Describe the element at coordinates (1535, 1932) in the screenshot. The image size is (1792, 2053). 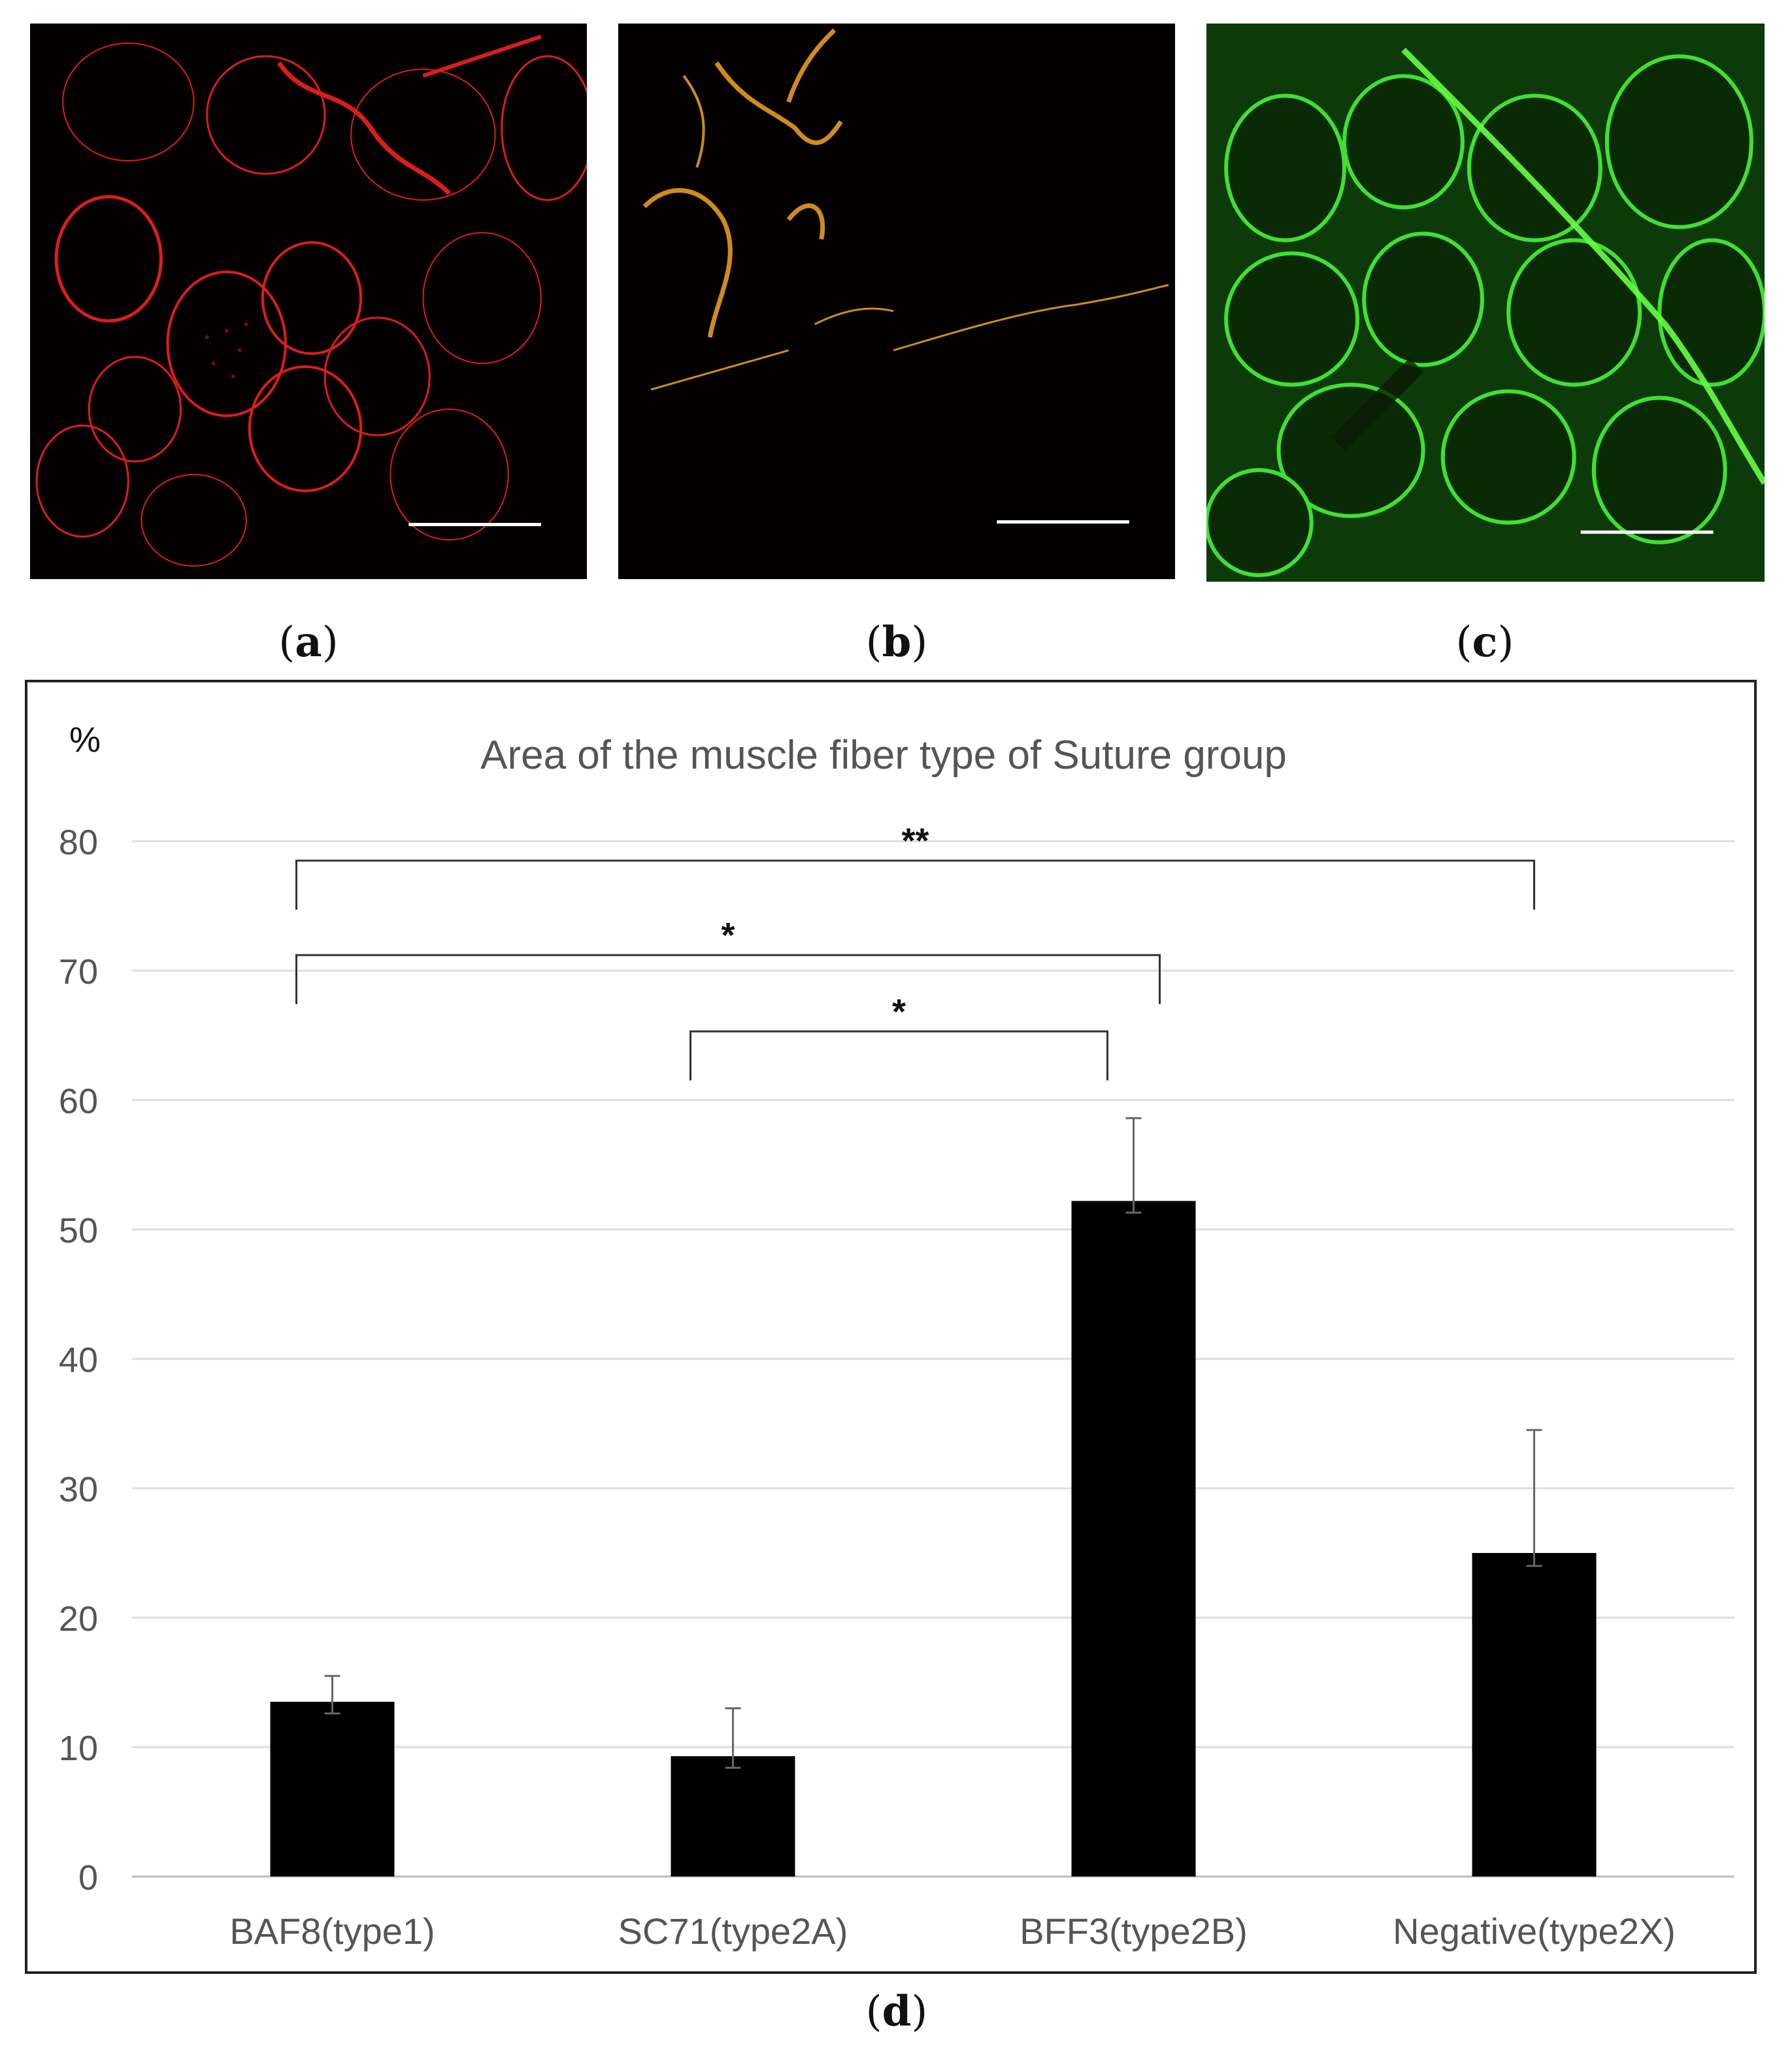
I see `x-category-label: Negative(type2X)` at that location.